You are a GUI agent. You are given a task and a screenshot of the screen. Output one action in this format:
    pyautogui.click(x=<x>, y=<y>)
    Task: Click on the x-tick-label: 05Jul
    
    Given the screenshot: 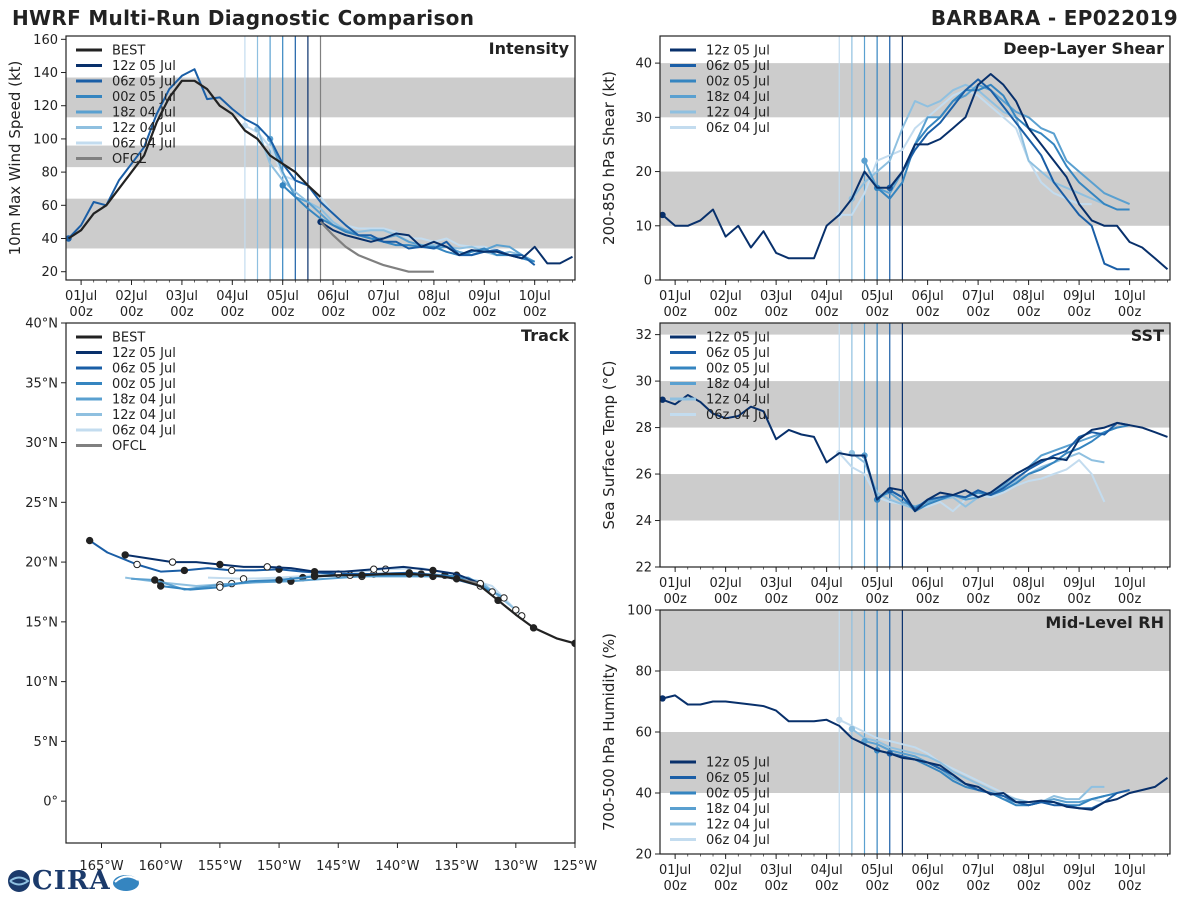 What is the action you would take?
    pyautogui.click(x=877, y=870)
    